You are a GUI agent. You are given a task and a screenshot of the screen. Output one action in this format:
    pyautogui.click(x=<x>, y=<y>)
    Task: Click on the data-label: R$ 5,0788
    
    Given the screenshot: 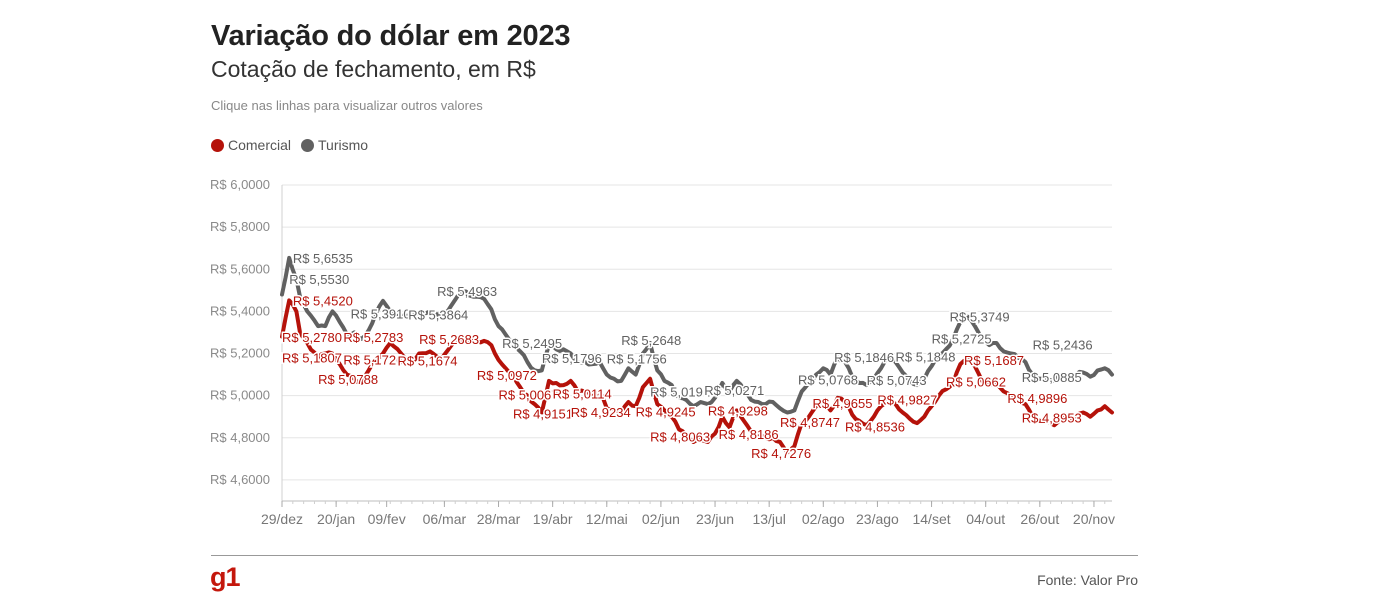 What is the action you would take?
    pyautogui.click(x=348, y=379)
    